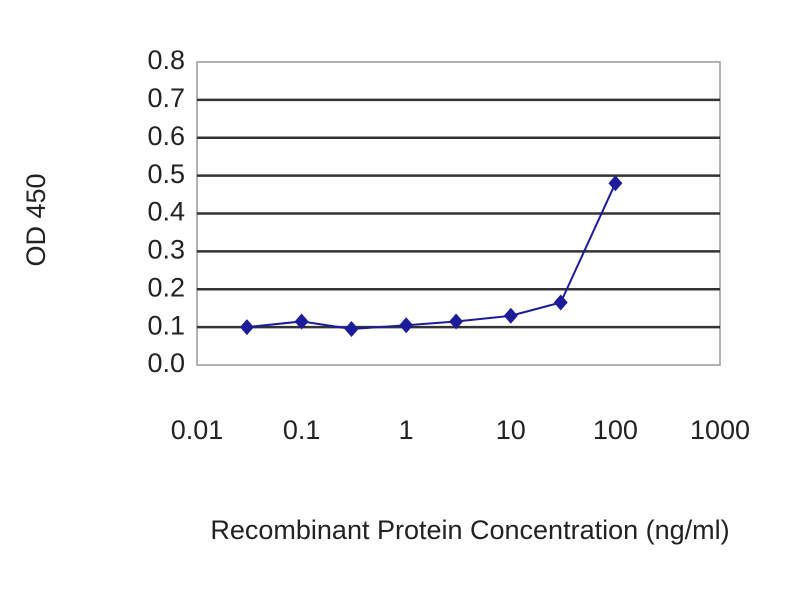  I want to click on y-tick-label: 0.0, so click(166, 363).